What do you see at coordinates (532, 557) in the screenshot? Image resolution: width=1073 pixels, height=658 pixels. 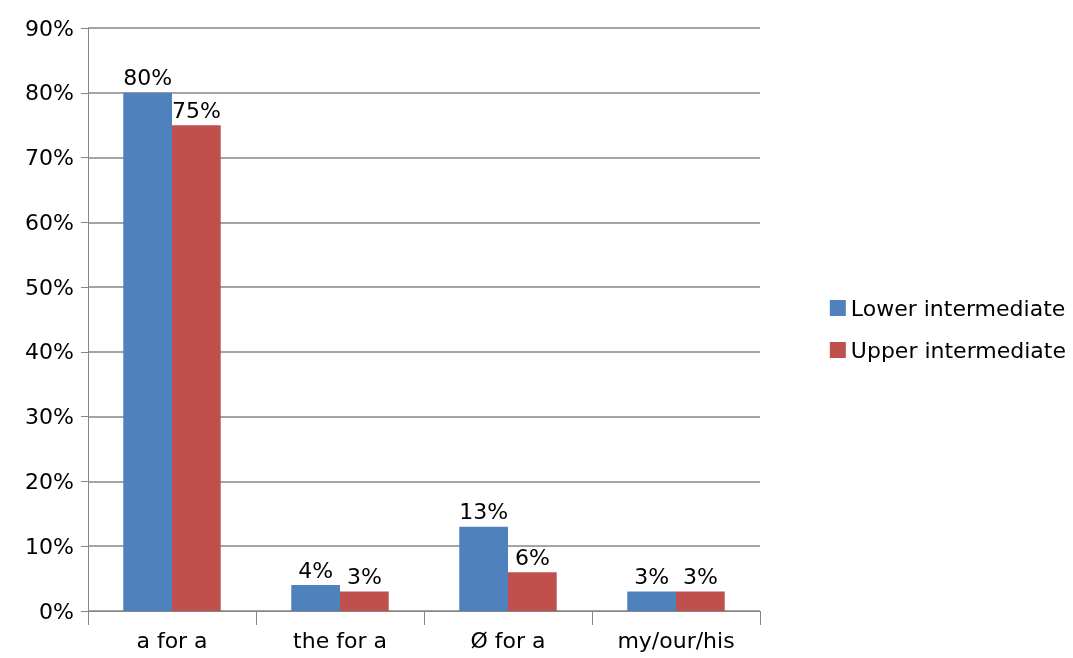 I see `data-label: 6%` at bounding box center [532, 557].